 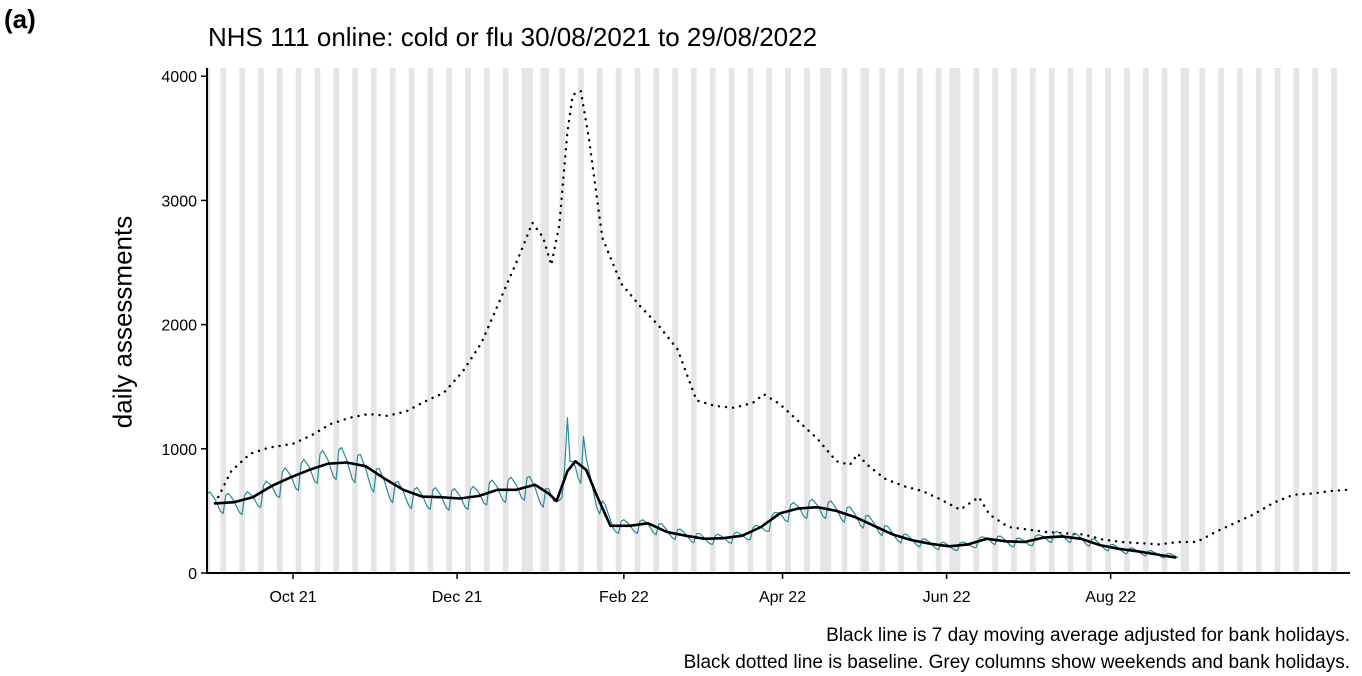 What do you see at coordinates (179, 450) in the screenshot?
I see `y-tick-label: 1000` at bounding box center [179, 450].